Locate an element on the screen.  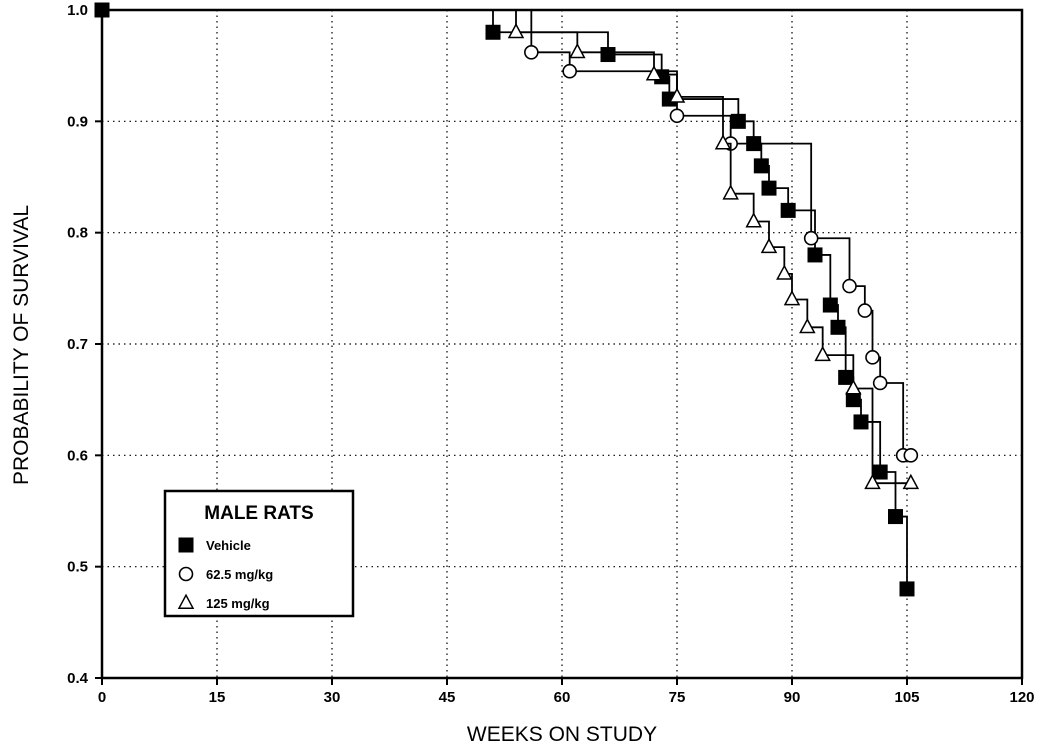
y-tick-label: 0.8 is located at coordinates (77, 233).